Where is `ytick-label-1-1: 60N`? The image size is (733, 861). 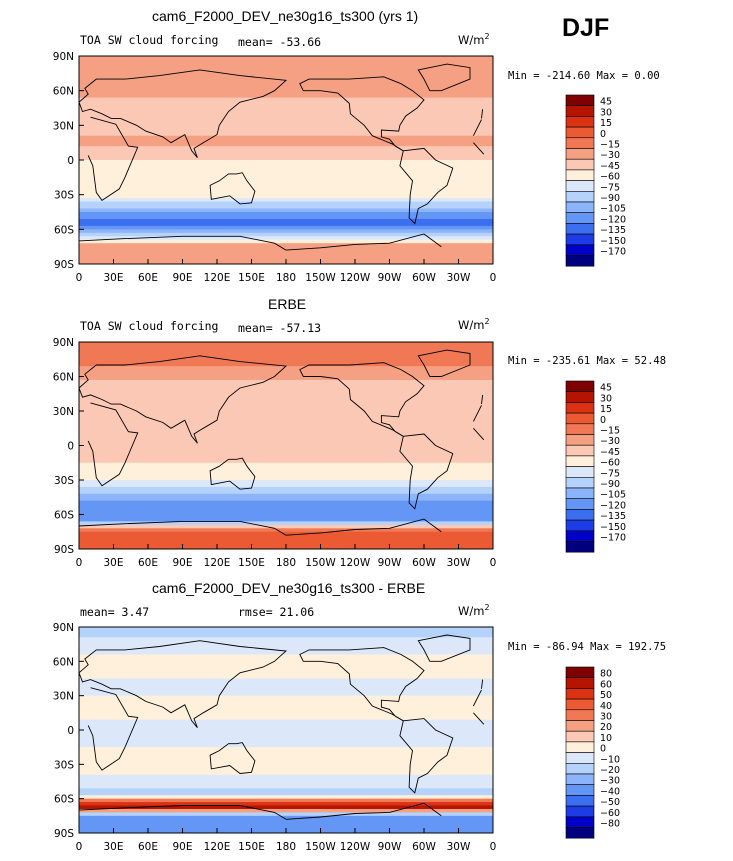
ytick-label-1-1: 60N is located at coordinates (63, 92).